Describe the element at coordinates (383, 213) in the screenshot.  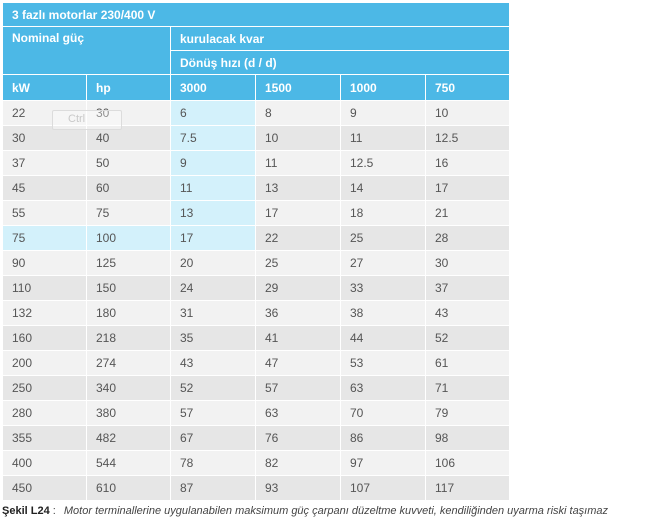
I see `table-cell: 18` at that location.